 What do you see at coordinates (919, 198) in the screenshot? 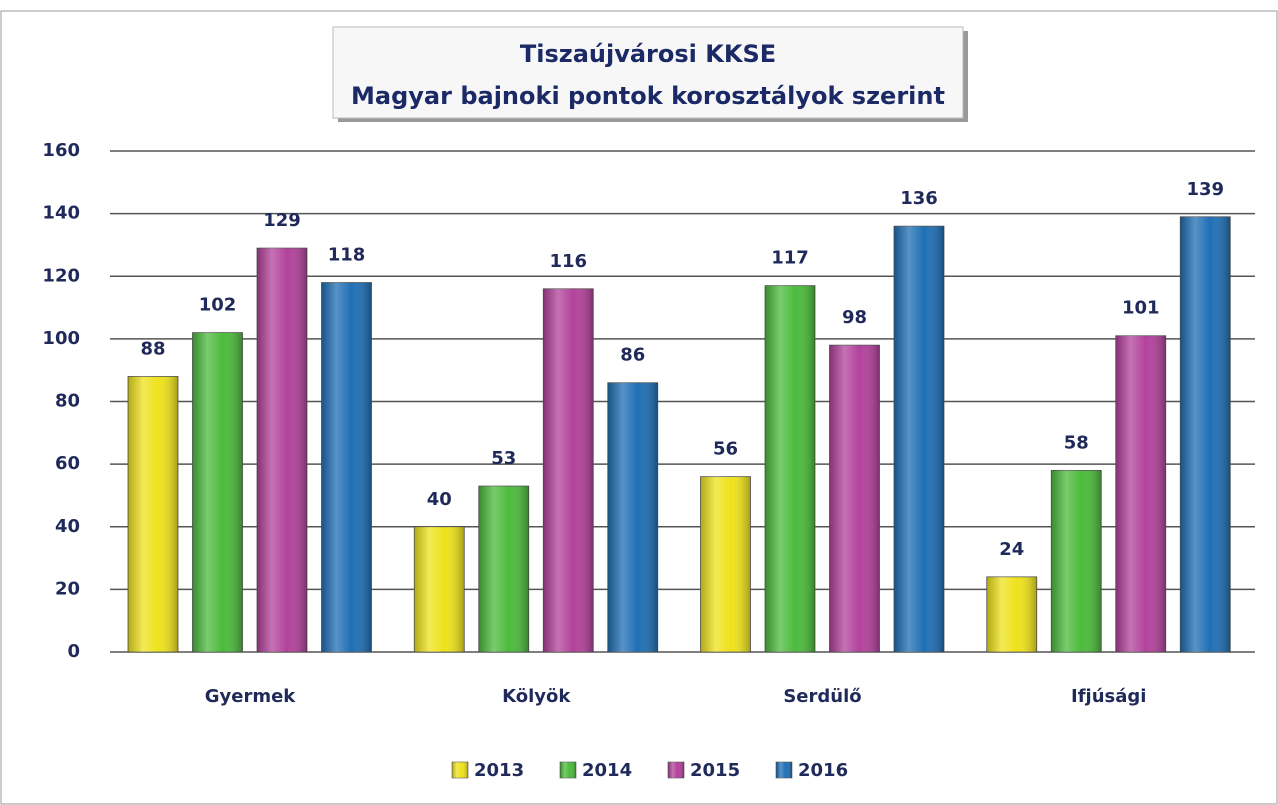
I see `data-label: 136` at bounding box center [919, 198].